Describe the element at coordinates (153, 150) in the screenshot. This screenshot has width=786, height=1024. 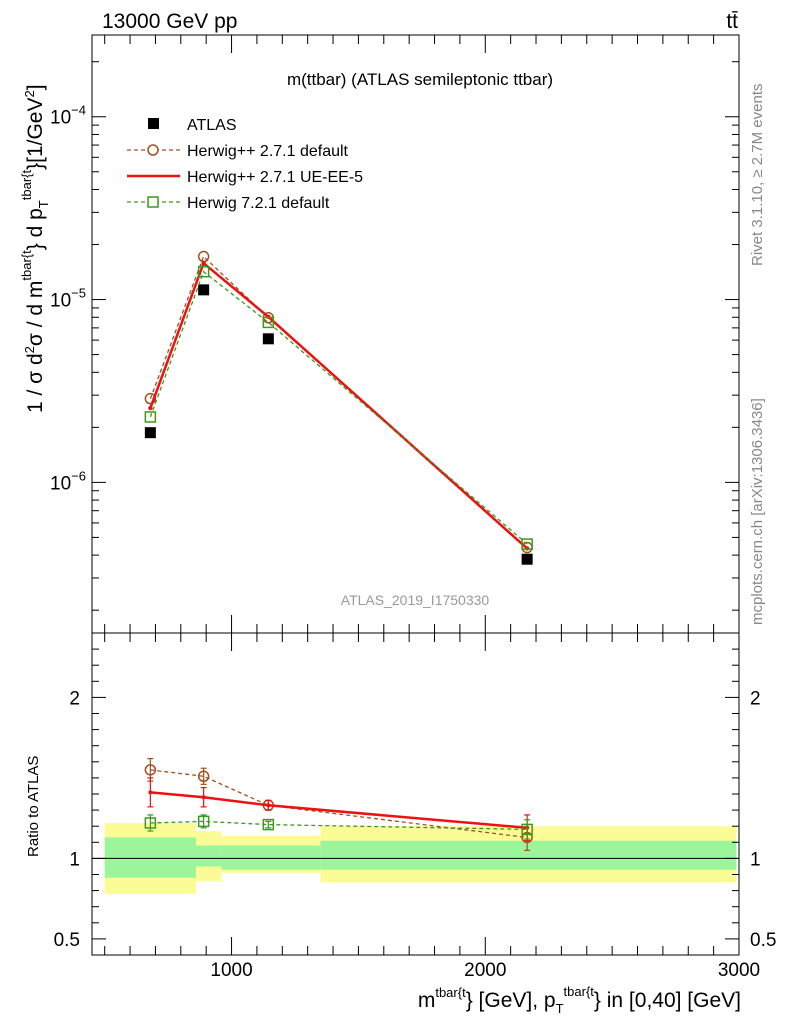
I see `legend-marker-herwigpp-default` at that location.